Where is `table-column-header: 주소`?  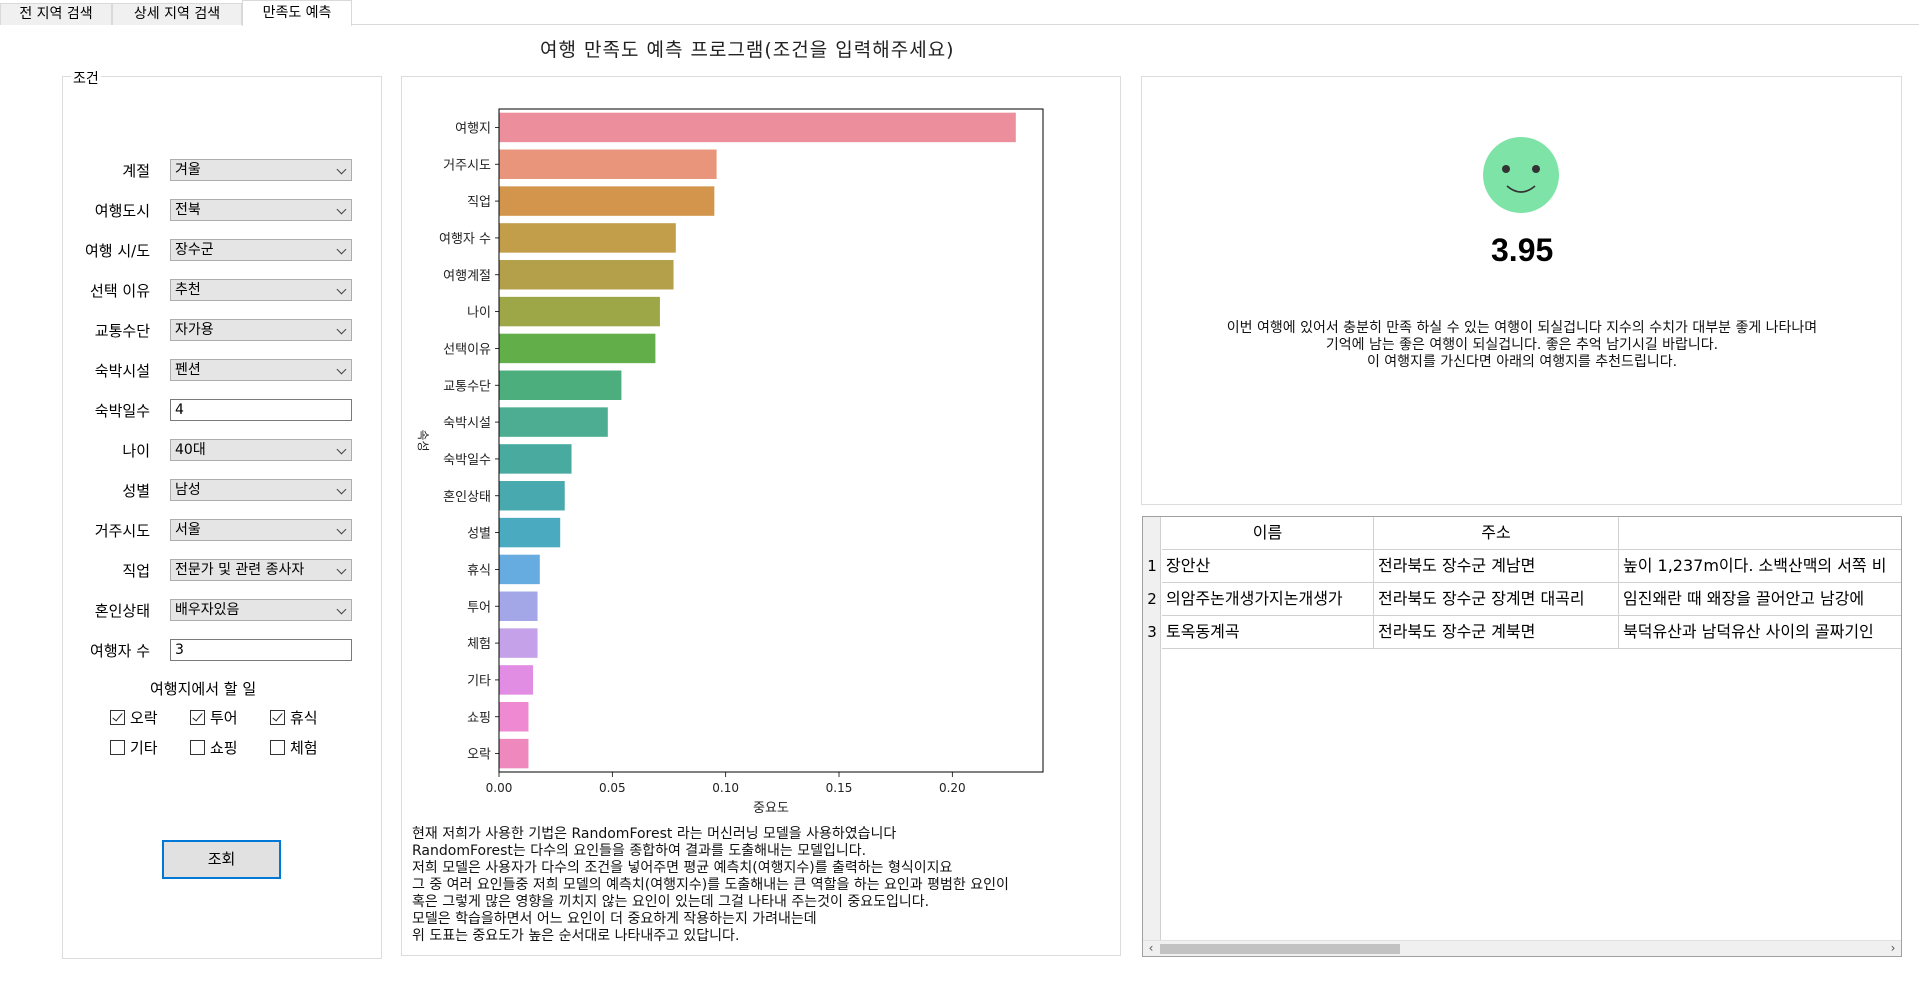
table-column-header: 주소 is located at coordinates (1496, 533).